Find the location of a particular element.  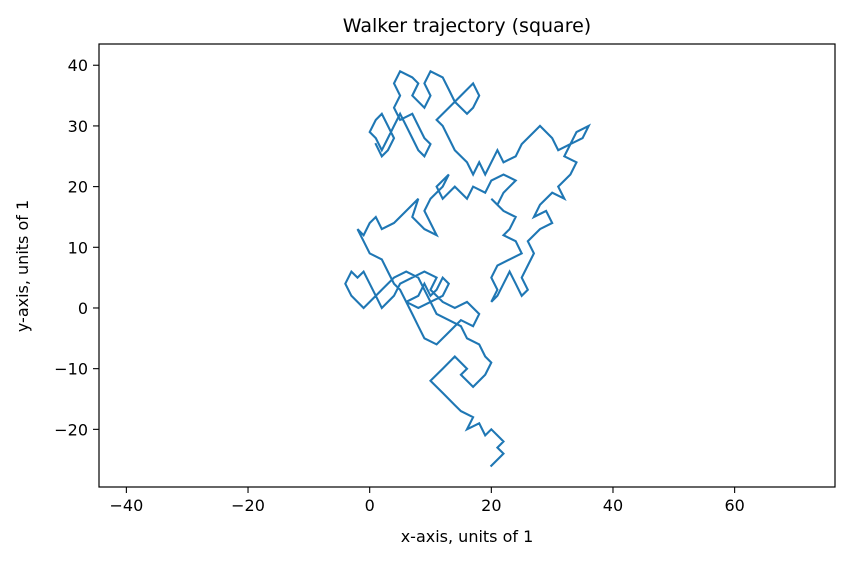

x-axis-ticks: −40 −20 0 20 40 60 is located at coordinates (427, 501).